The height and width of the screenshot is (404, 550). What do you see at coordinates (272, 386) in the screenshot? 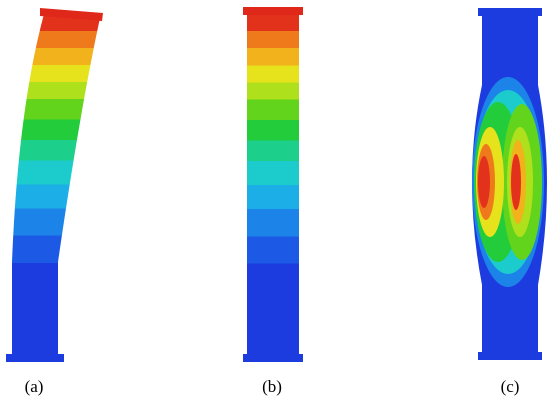
I see `panel-label: (b)` at bounding box center [272, 386].